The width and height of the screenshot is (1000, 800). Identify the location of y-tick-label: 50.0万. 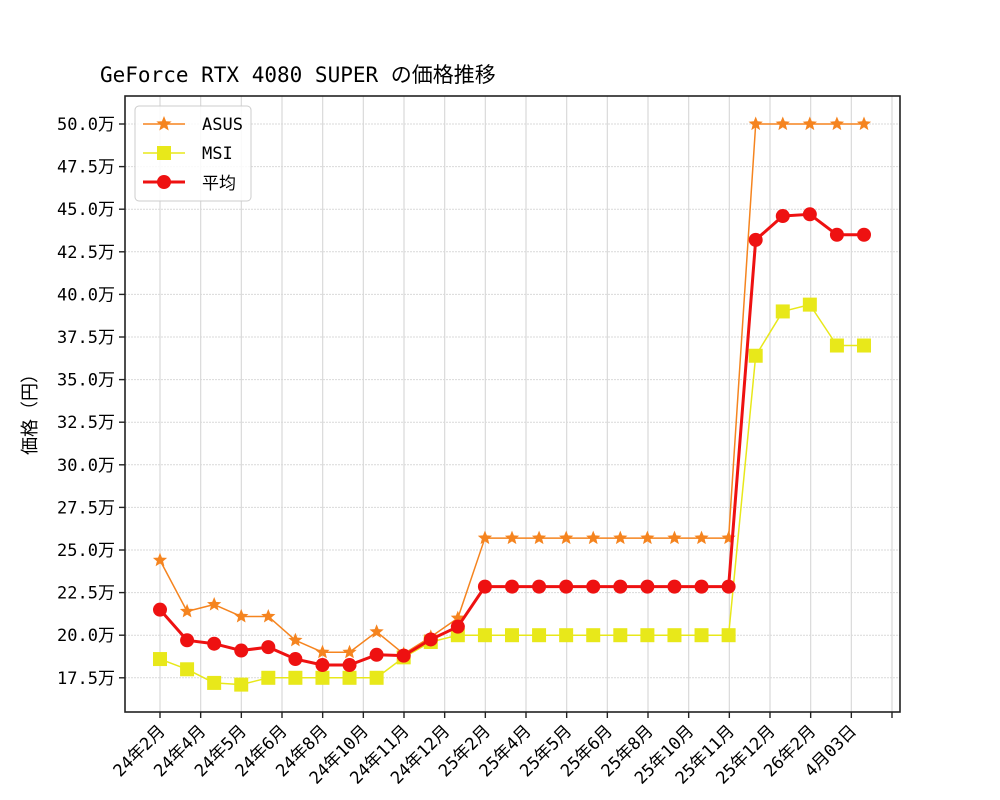
(86, 125).